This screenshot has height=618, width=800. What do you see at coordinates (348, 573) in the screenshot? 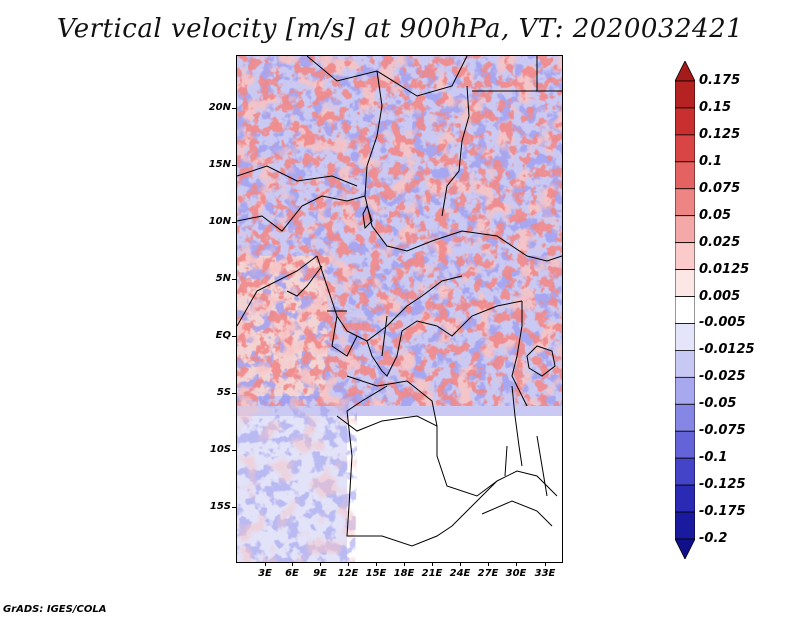
I see `longitude-tick-label: 12E` at bounding box center [348, 573].